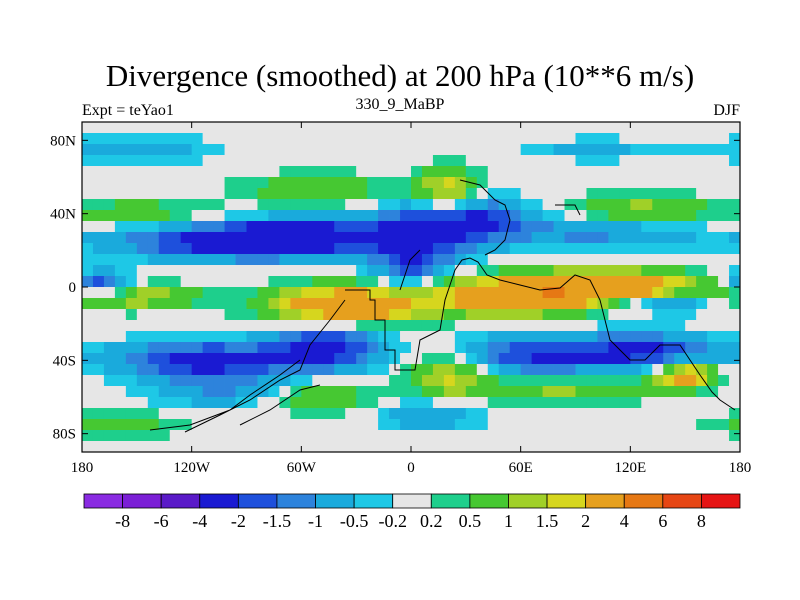 The image size is (800, 600). Describe the element at coordinates (199, 521) in the screenshot. I see `colorbar-label: -4` at that location.